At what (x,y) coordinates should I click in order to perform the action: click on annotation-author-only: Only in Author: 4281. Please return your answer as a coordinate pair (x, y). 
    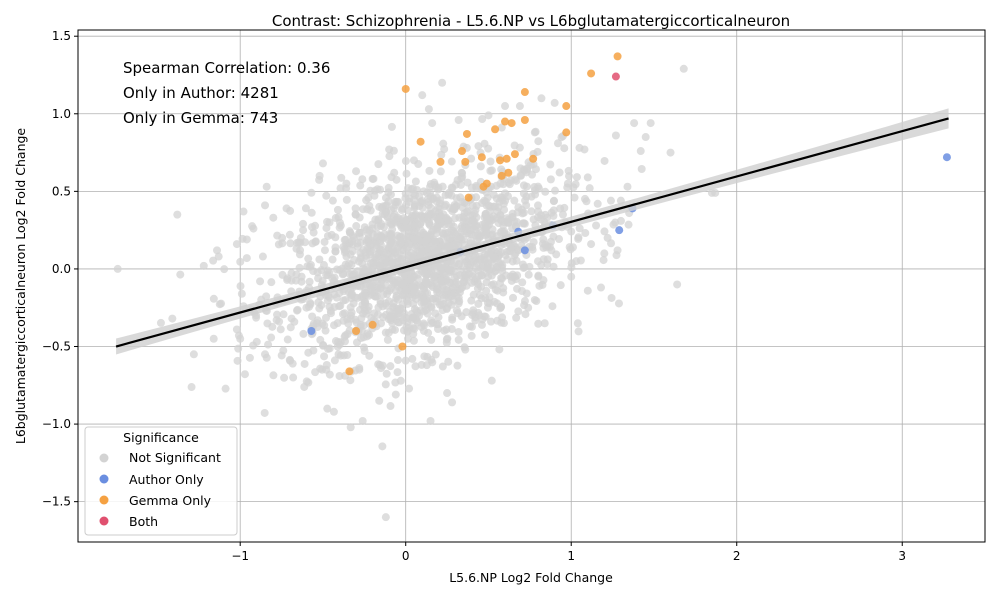
    Looking at the image, I should click on (201, 93).